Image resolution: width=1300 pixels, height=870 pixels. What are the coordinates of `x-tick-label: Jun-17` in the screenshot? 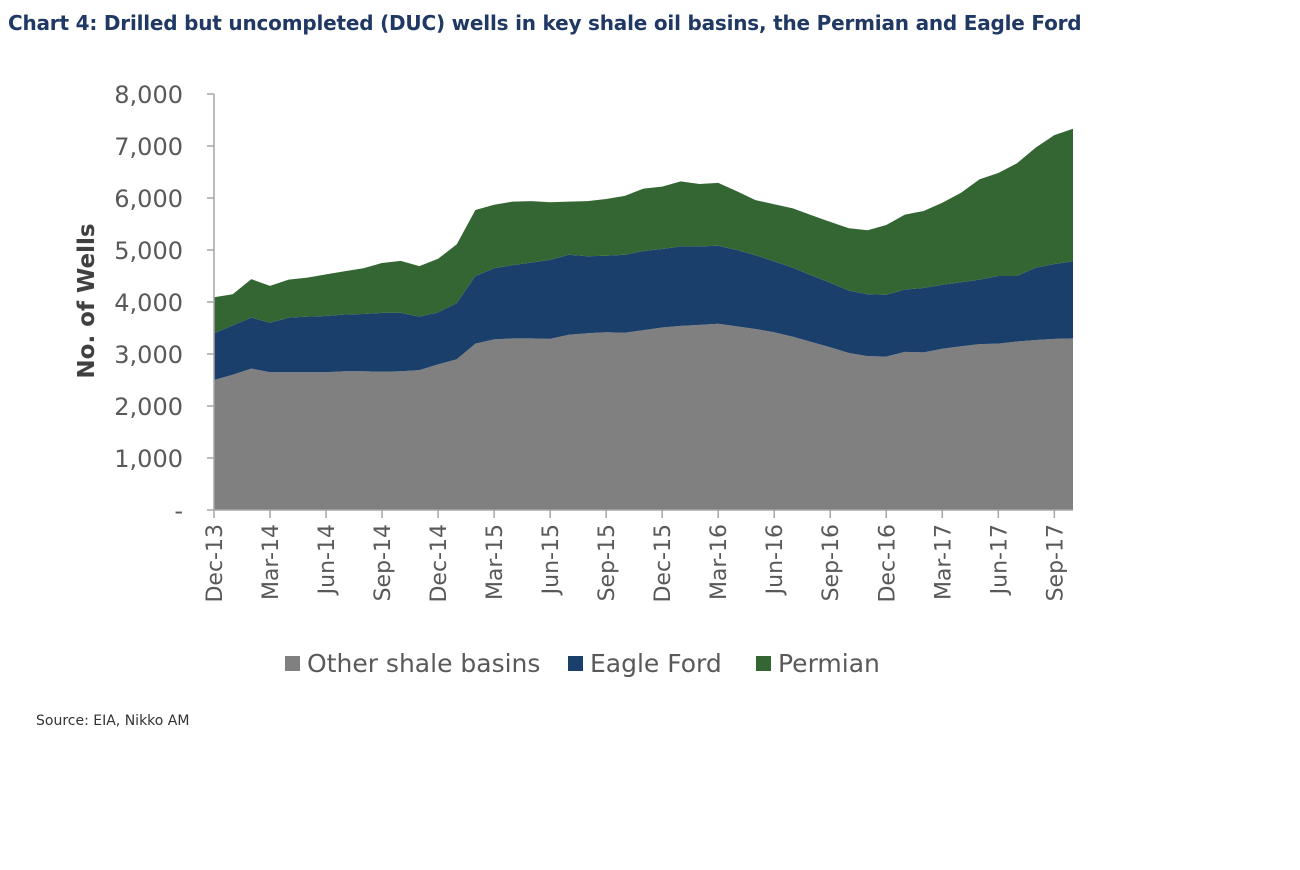 It's located at (999, 560).